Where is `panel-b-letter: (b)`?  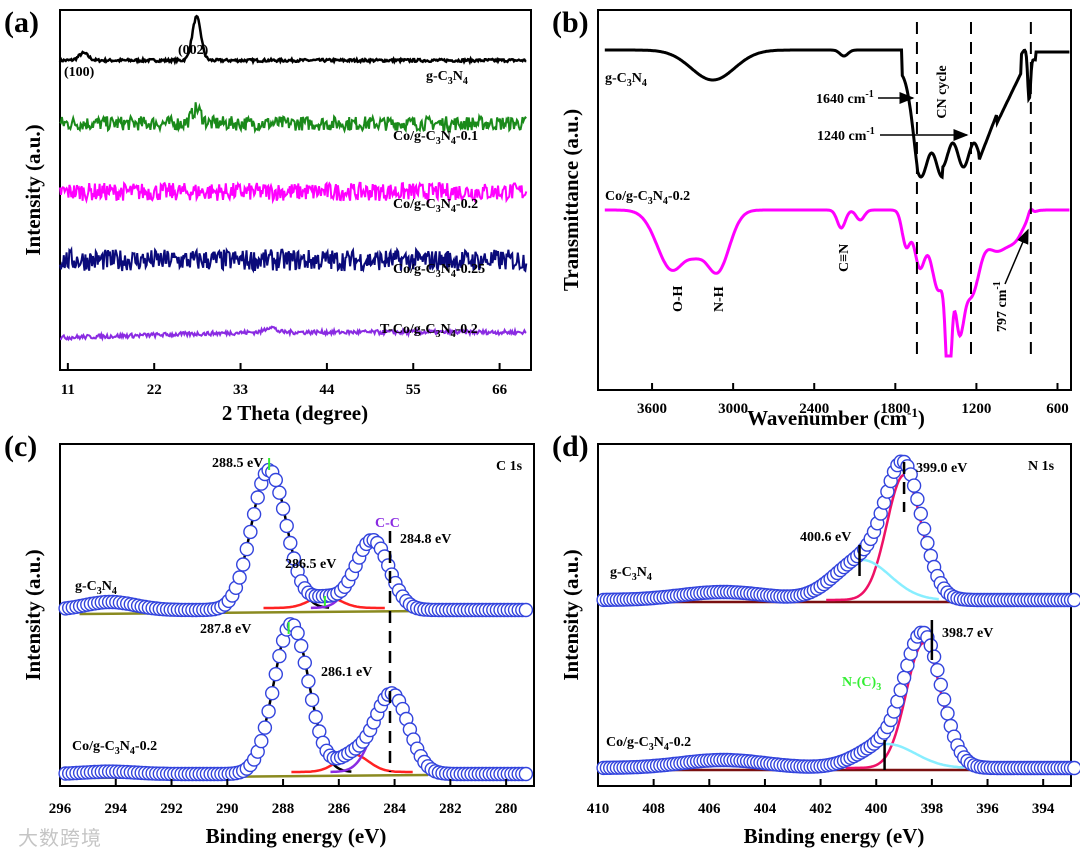
panel-b-letter: (b) is located at coordinates (570, 22).